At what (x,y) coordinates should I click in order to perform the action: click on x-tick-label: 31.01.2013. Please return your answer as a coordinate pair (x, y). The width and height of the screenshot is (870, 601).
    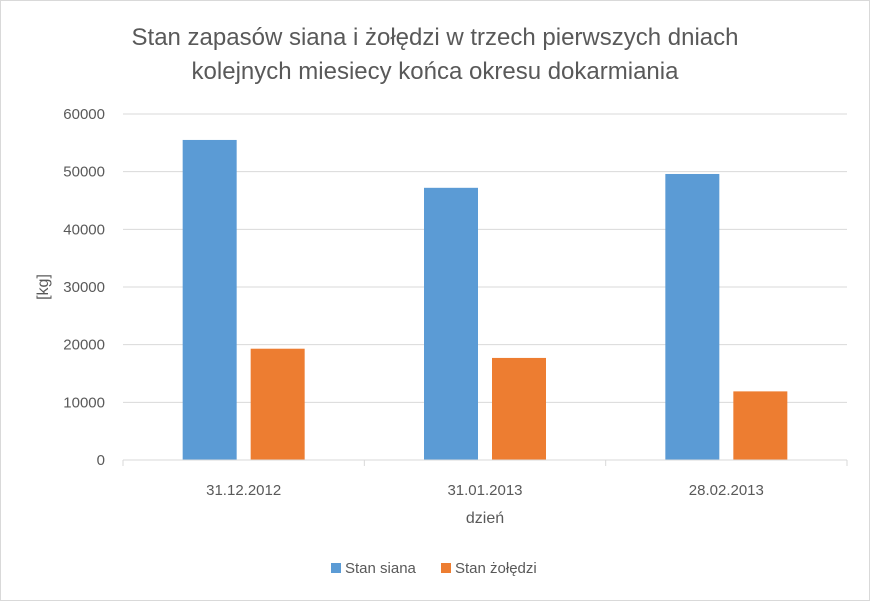
    Looking at the image, I should click on (484, 490).